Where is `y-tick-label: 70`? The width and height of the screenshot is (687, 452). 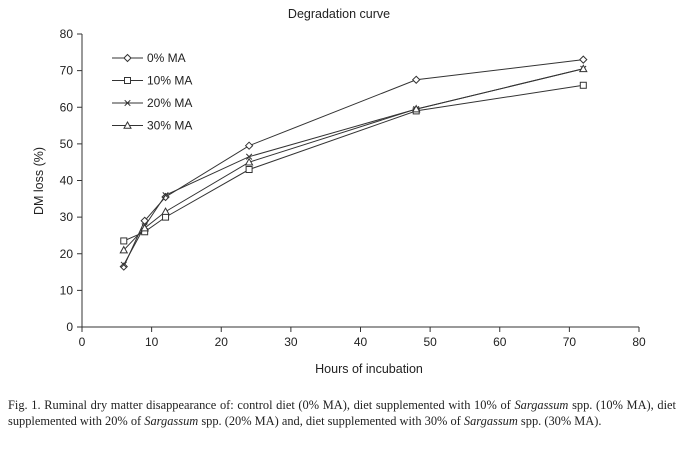 y-tick-label: 70 is located at coordinates (67, 71).